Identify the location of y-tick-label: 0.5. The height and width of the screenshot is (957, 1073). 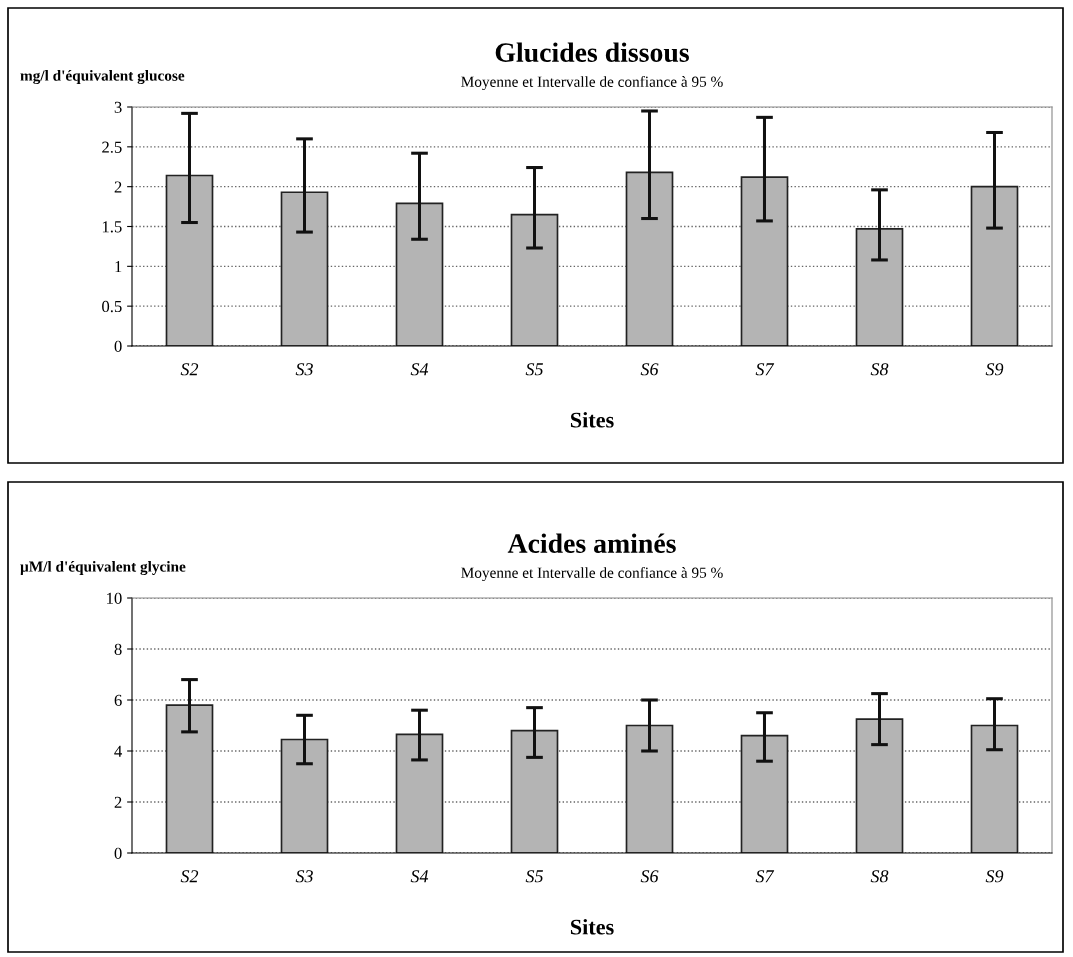
(112, 306).